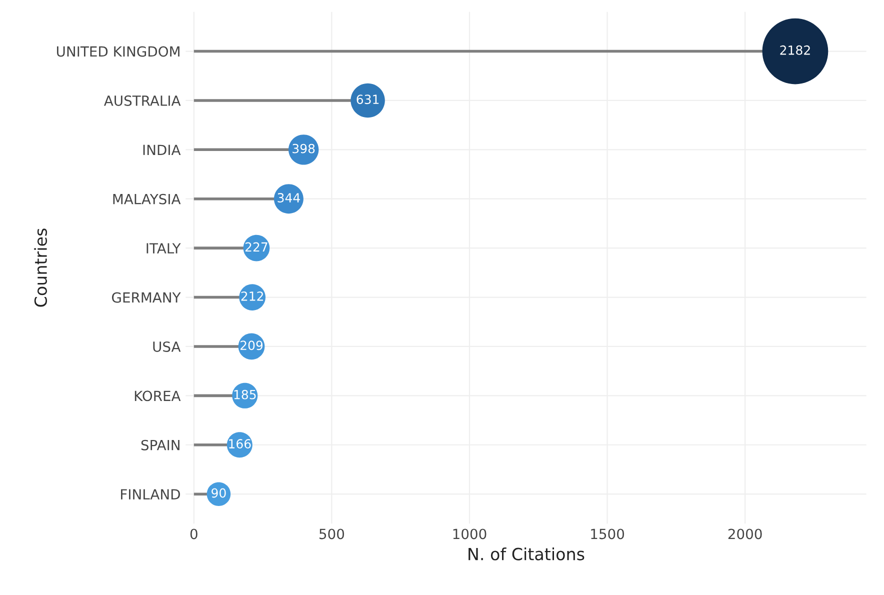 This screenshot has height=595, width=884. I want to click on x-tick-label: 0, so click(194, 534).